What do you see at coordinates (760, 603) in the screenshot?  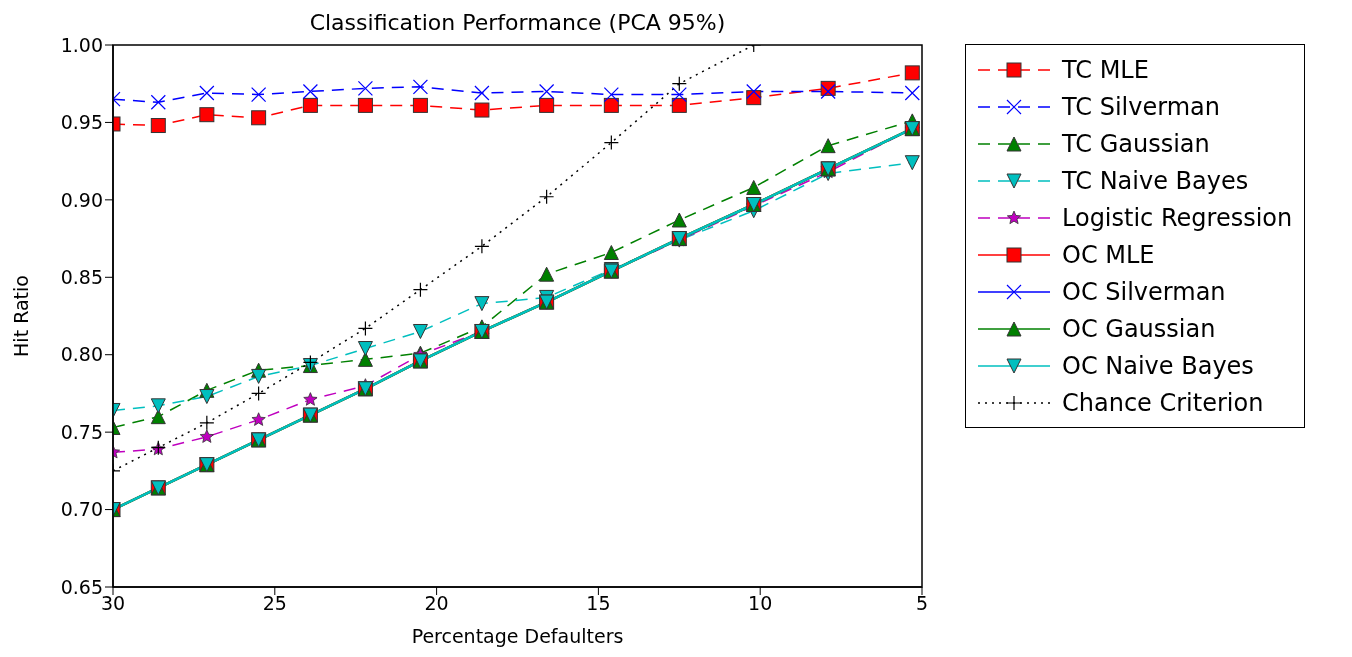 I see `x-tick-label: 10` at bounding box center [760, 603].